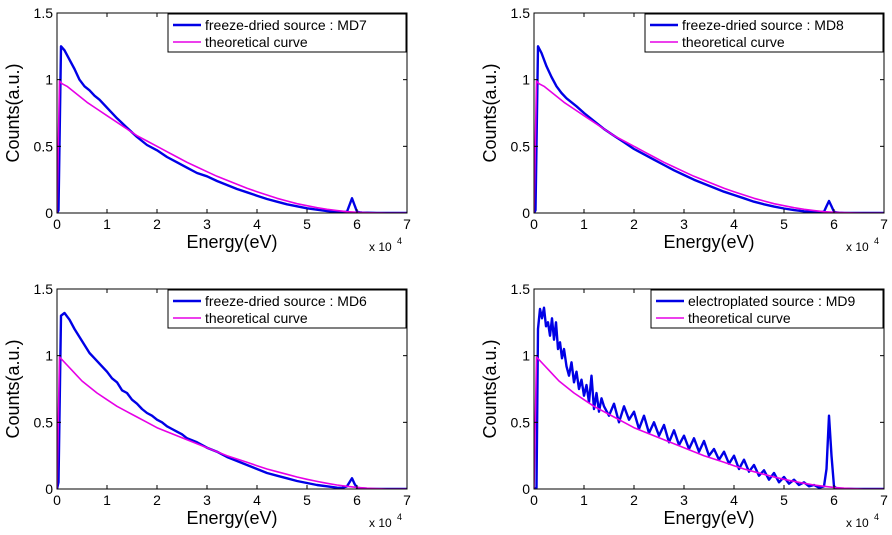  I want to click on legend-entry: freeze-dried source : MD6, so click(286, 301).